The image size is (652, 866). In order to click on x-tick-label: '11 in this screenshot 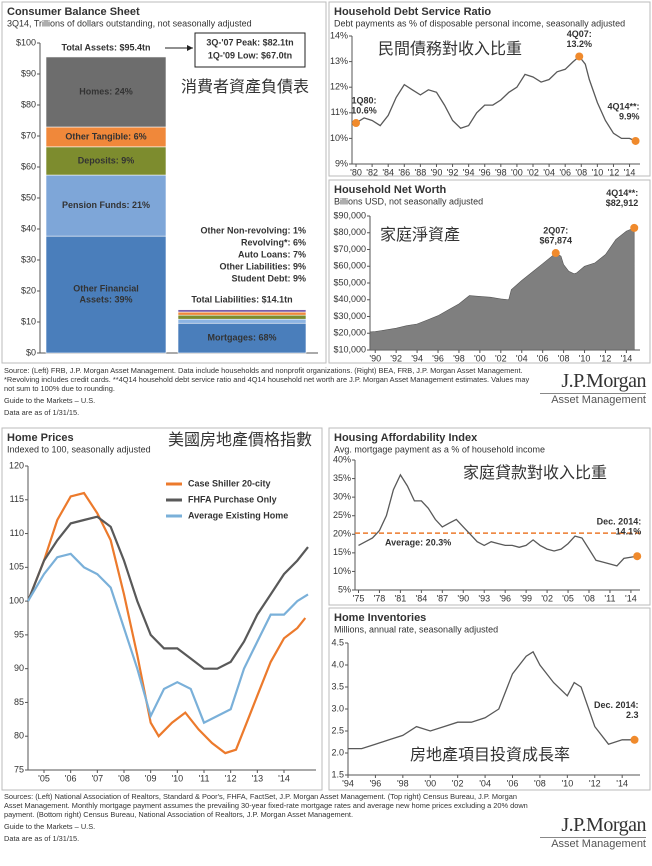, I will do `click(609, 598)`.